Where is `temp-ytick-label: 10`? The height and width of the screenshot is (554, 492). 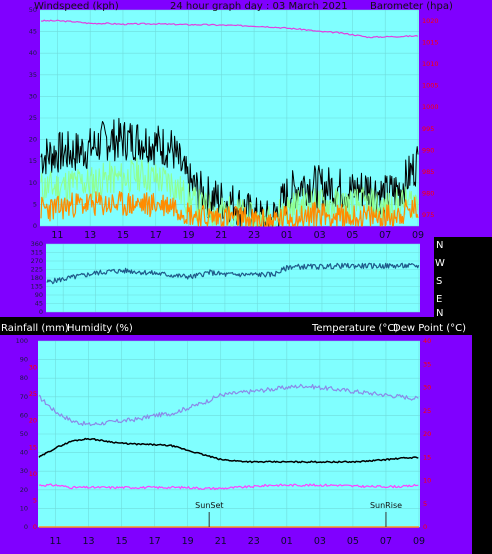 temp-ytick-label: 10 is located at coordinates (427, 481).